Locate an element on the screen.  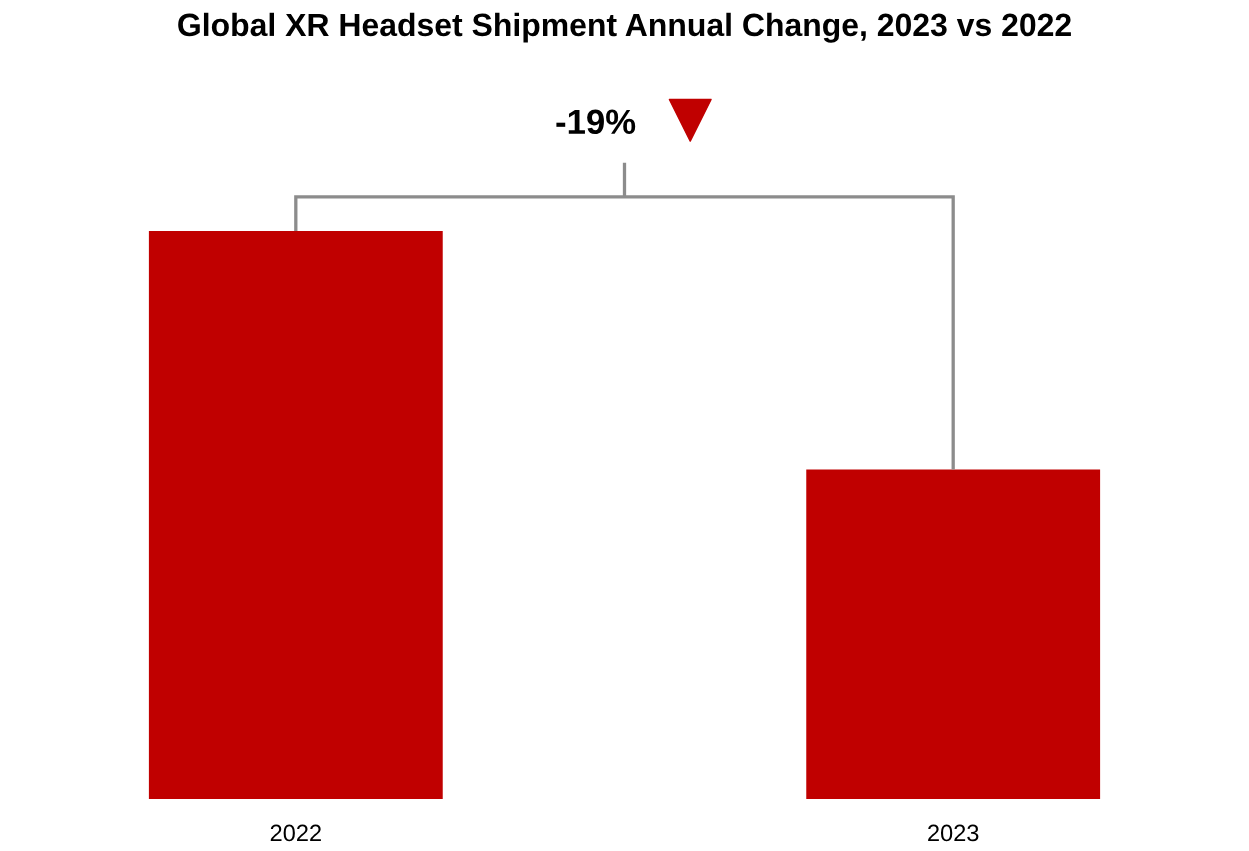
x-tick-label: 2023 is located at coordinates (953, 833).